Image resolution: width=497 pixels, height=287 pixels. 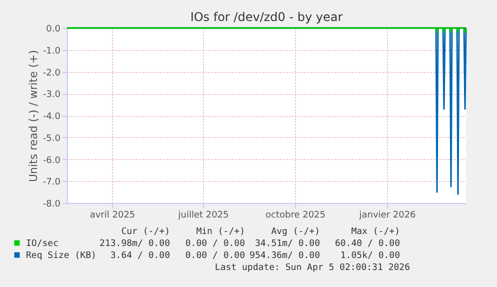 What do you see at coordinates (51, 139) in the screenshot?
I see `y-tick-label: -5.0` at bounding box center [51, 139].